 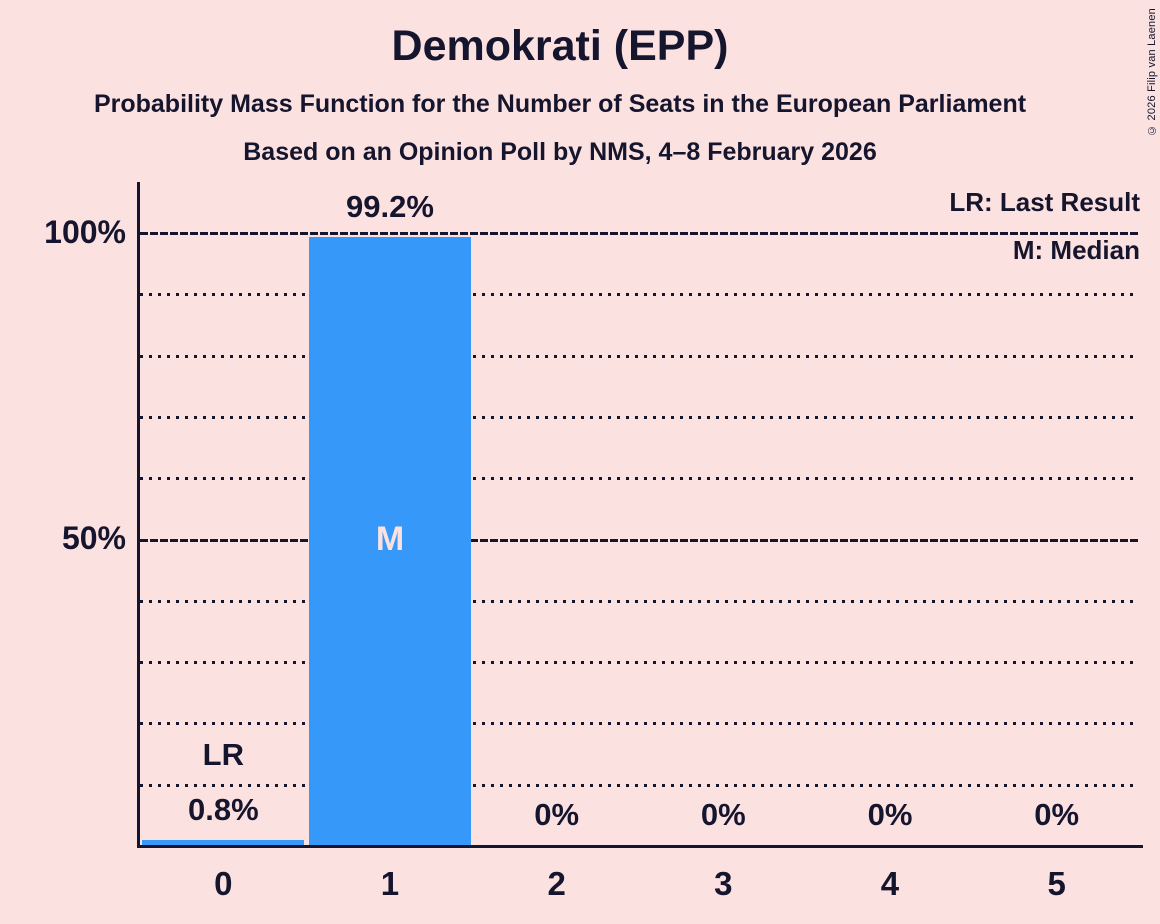 What do you see at coordinates (639, 662) in the screenshot?
I see `gridline-30pct` at bounding box center [639, 662].